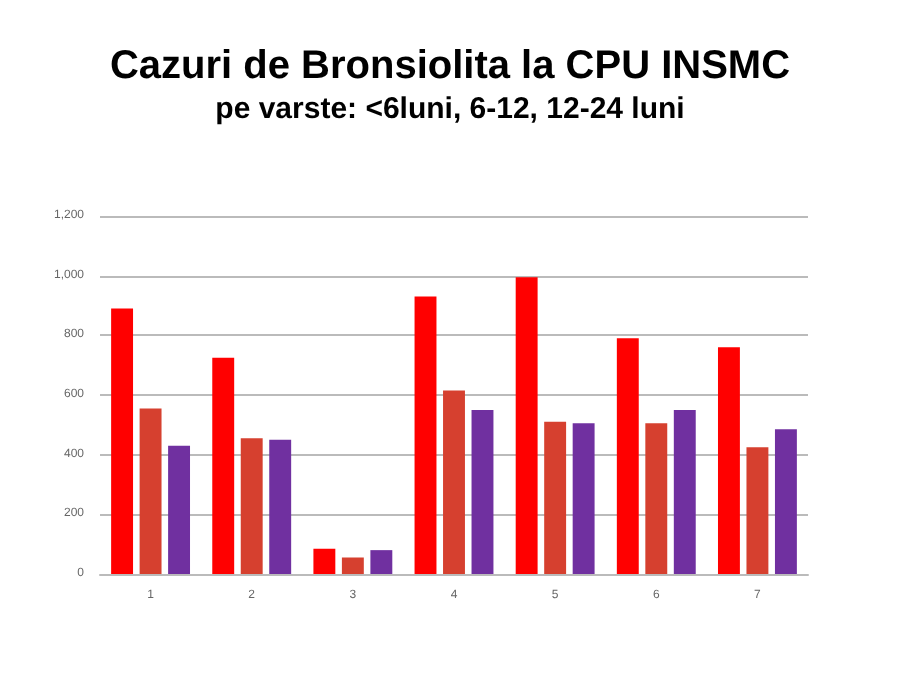 The width and height of the screenshot is (900, 674). What do you see at coordinates (450, 66) in the screenshot?
I see `chart-title: Cazuri de Bronsiolita la CPU INSMC` at bounding box center [450, 66].